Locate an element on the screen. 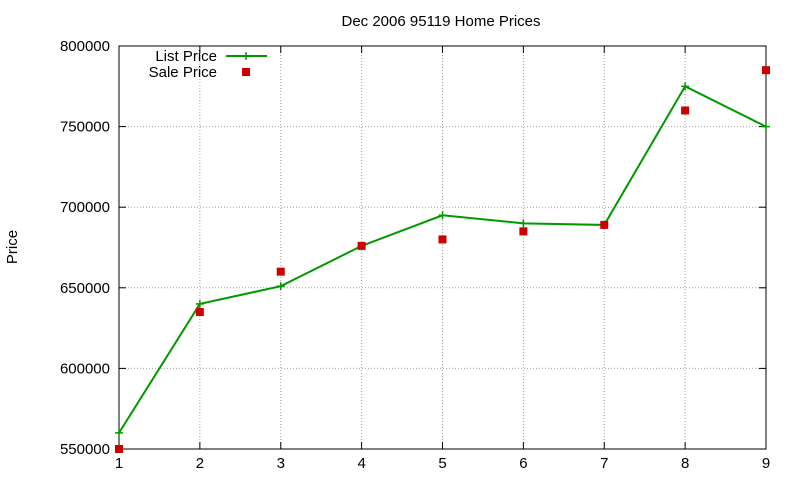 This screenshot has width=800, height=480. legend-label-sale-price: Sale Price is located at coordinates (183, 72).